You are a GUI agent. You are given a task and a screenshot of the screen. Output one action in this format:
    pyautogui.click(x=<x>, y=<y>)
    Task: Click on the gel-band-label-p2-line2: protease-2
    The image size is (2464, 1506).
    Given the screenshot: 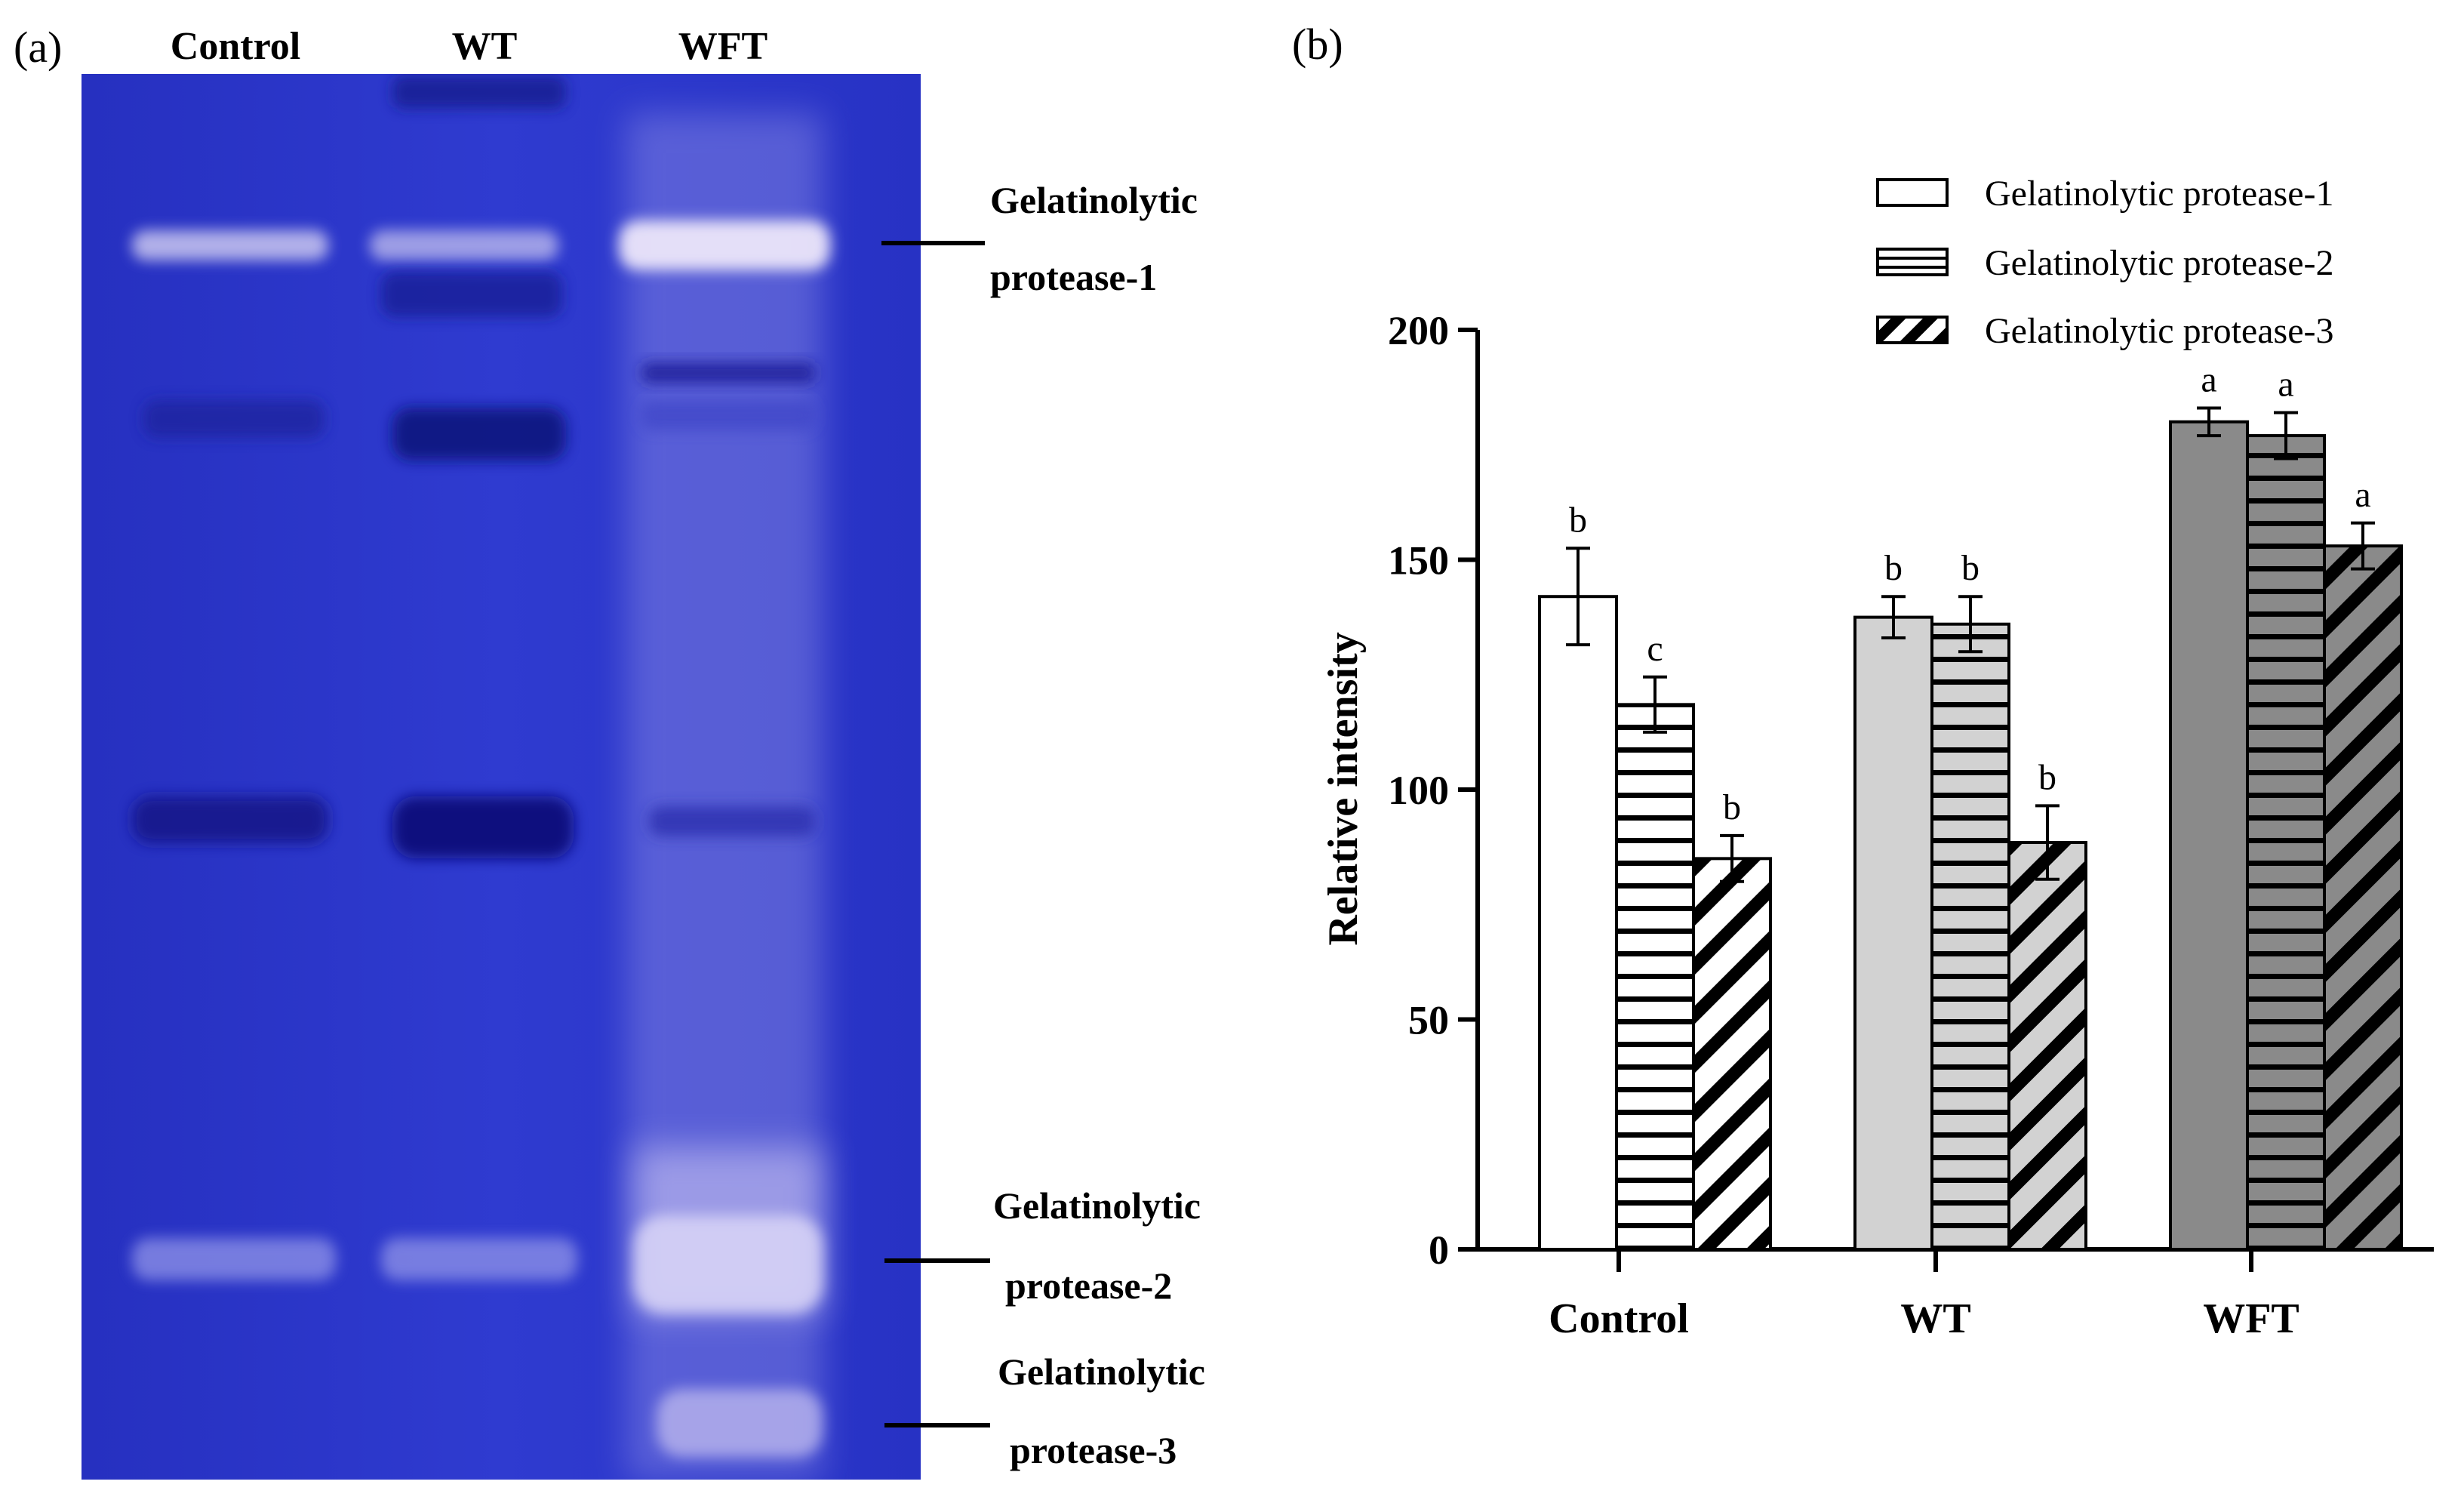 What is the action you would take?
    pyautogui.click(x=1088, y=1285)
    